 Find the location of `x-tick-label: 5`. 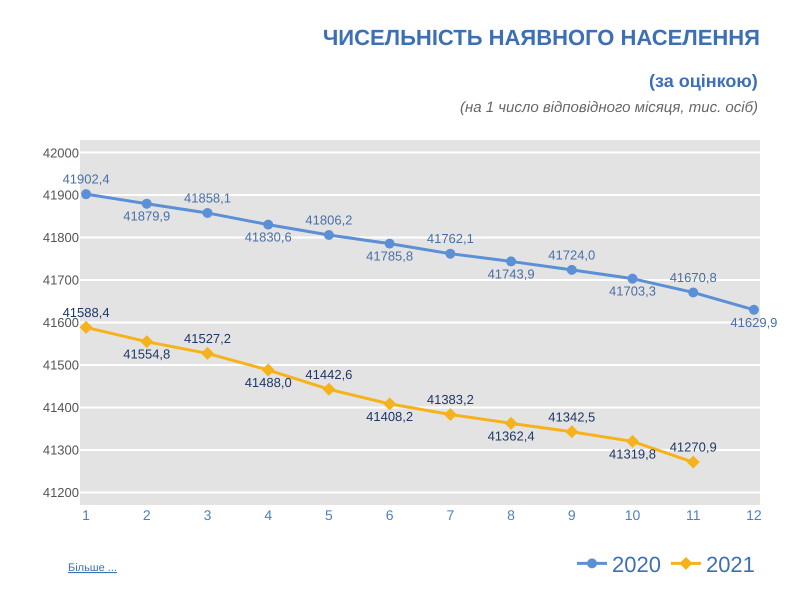

x-tick-label: 5 is located at coordinates (329, 515).